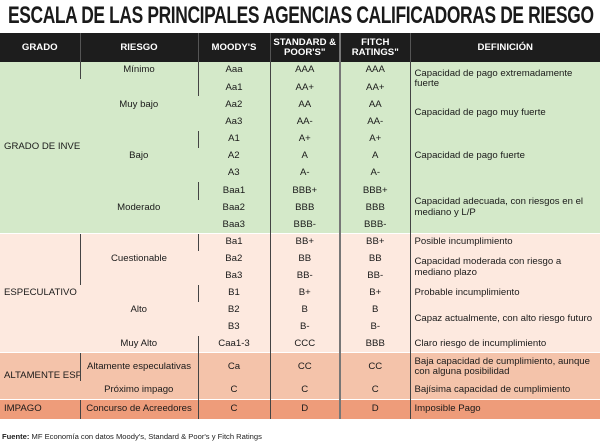 This screenshot has width=600, height=445. I want to click on header-grado: GRADO, so click(40, 47).